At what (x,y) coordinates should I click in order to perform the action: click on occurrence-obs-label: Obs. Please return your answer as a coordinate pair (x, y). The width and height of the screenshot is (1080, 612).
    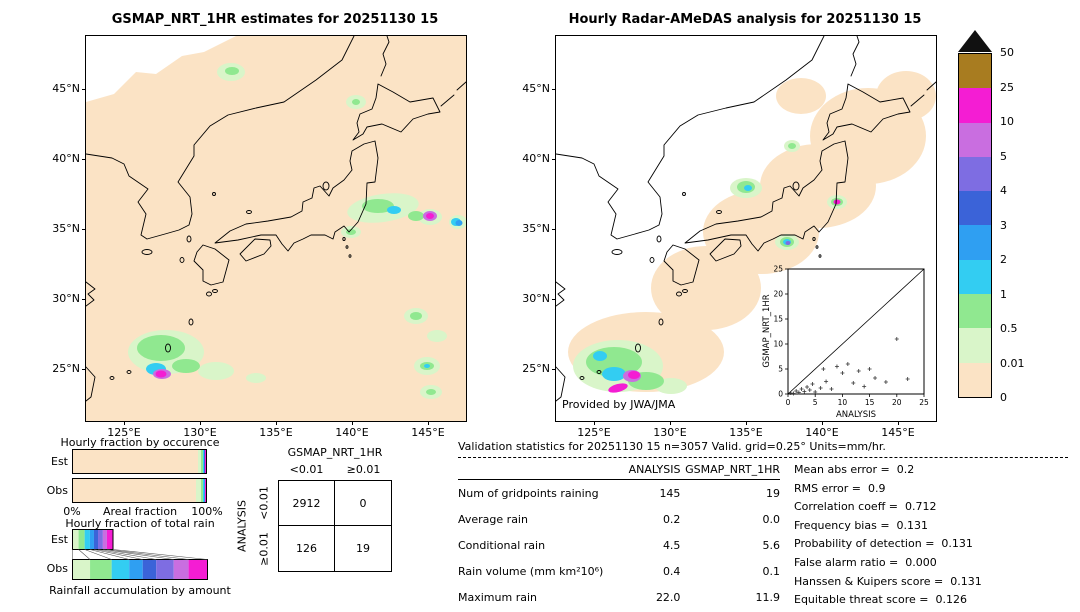
    Looking at the image, I should click on (57, 490).